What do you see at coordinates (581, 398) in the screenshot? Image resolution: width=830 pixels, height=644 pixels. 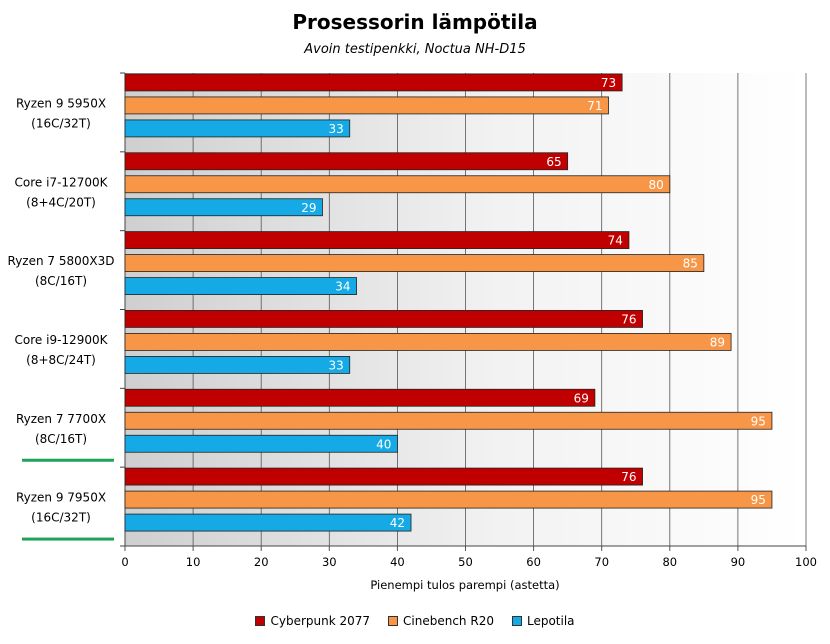 I see `bar-value-label: 69` at bounding box center [581, 398].